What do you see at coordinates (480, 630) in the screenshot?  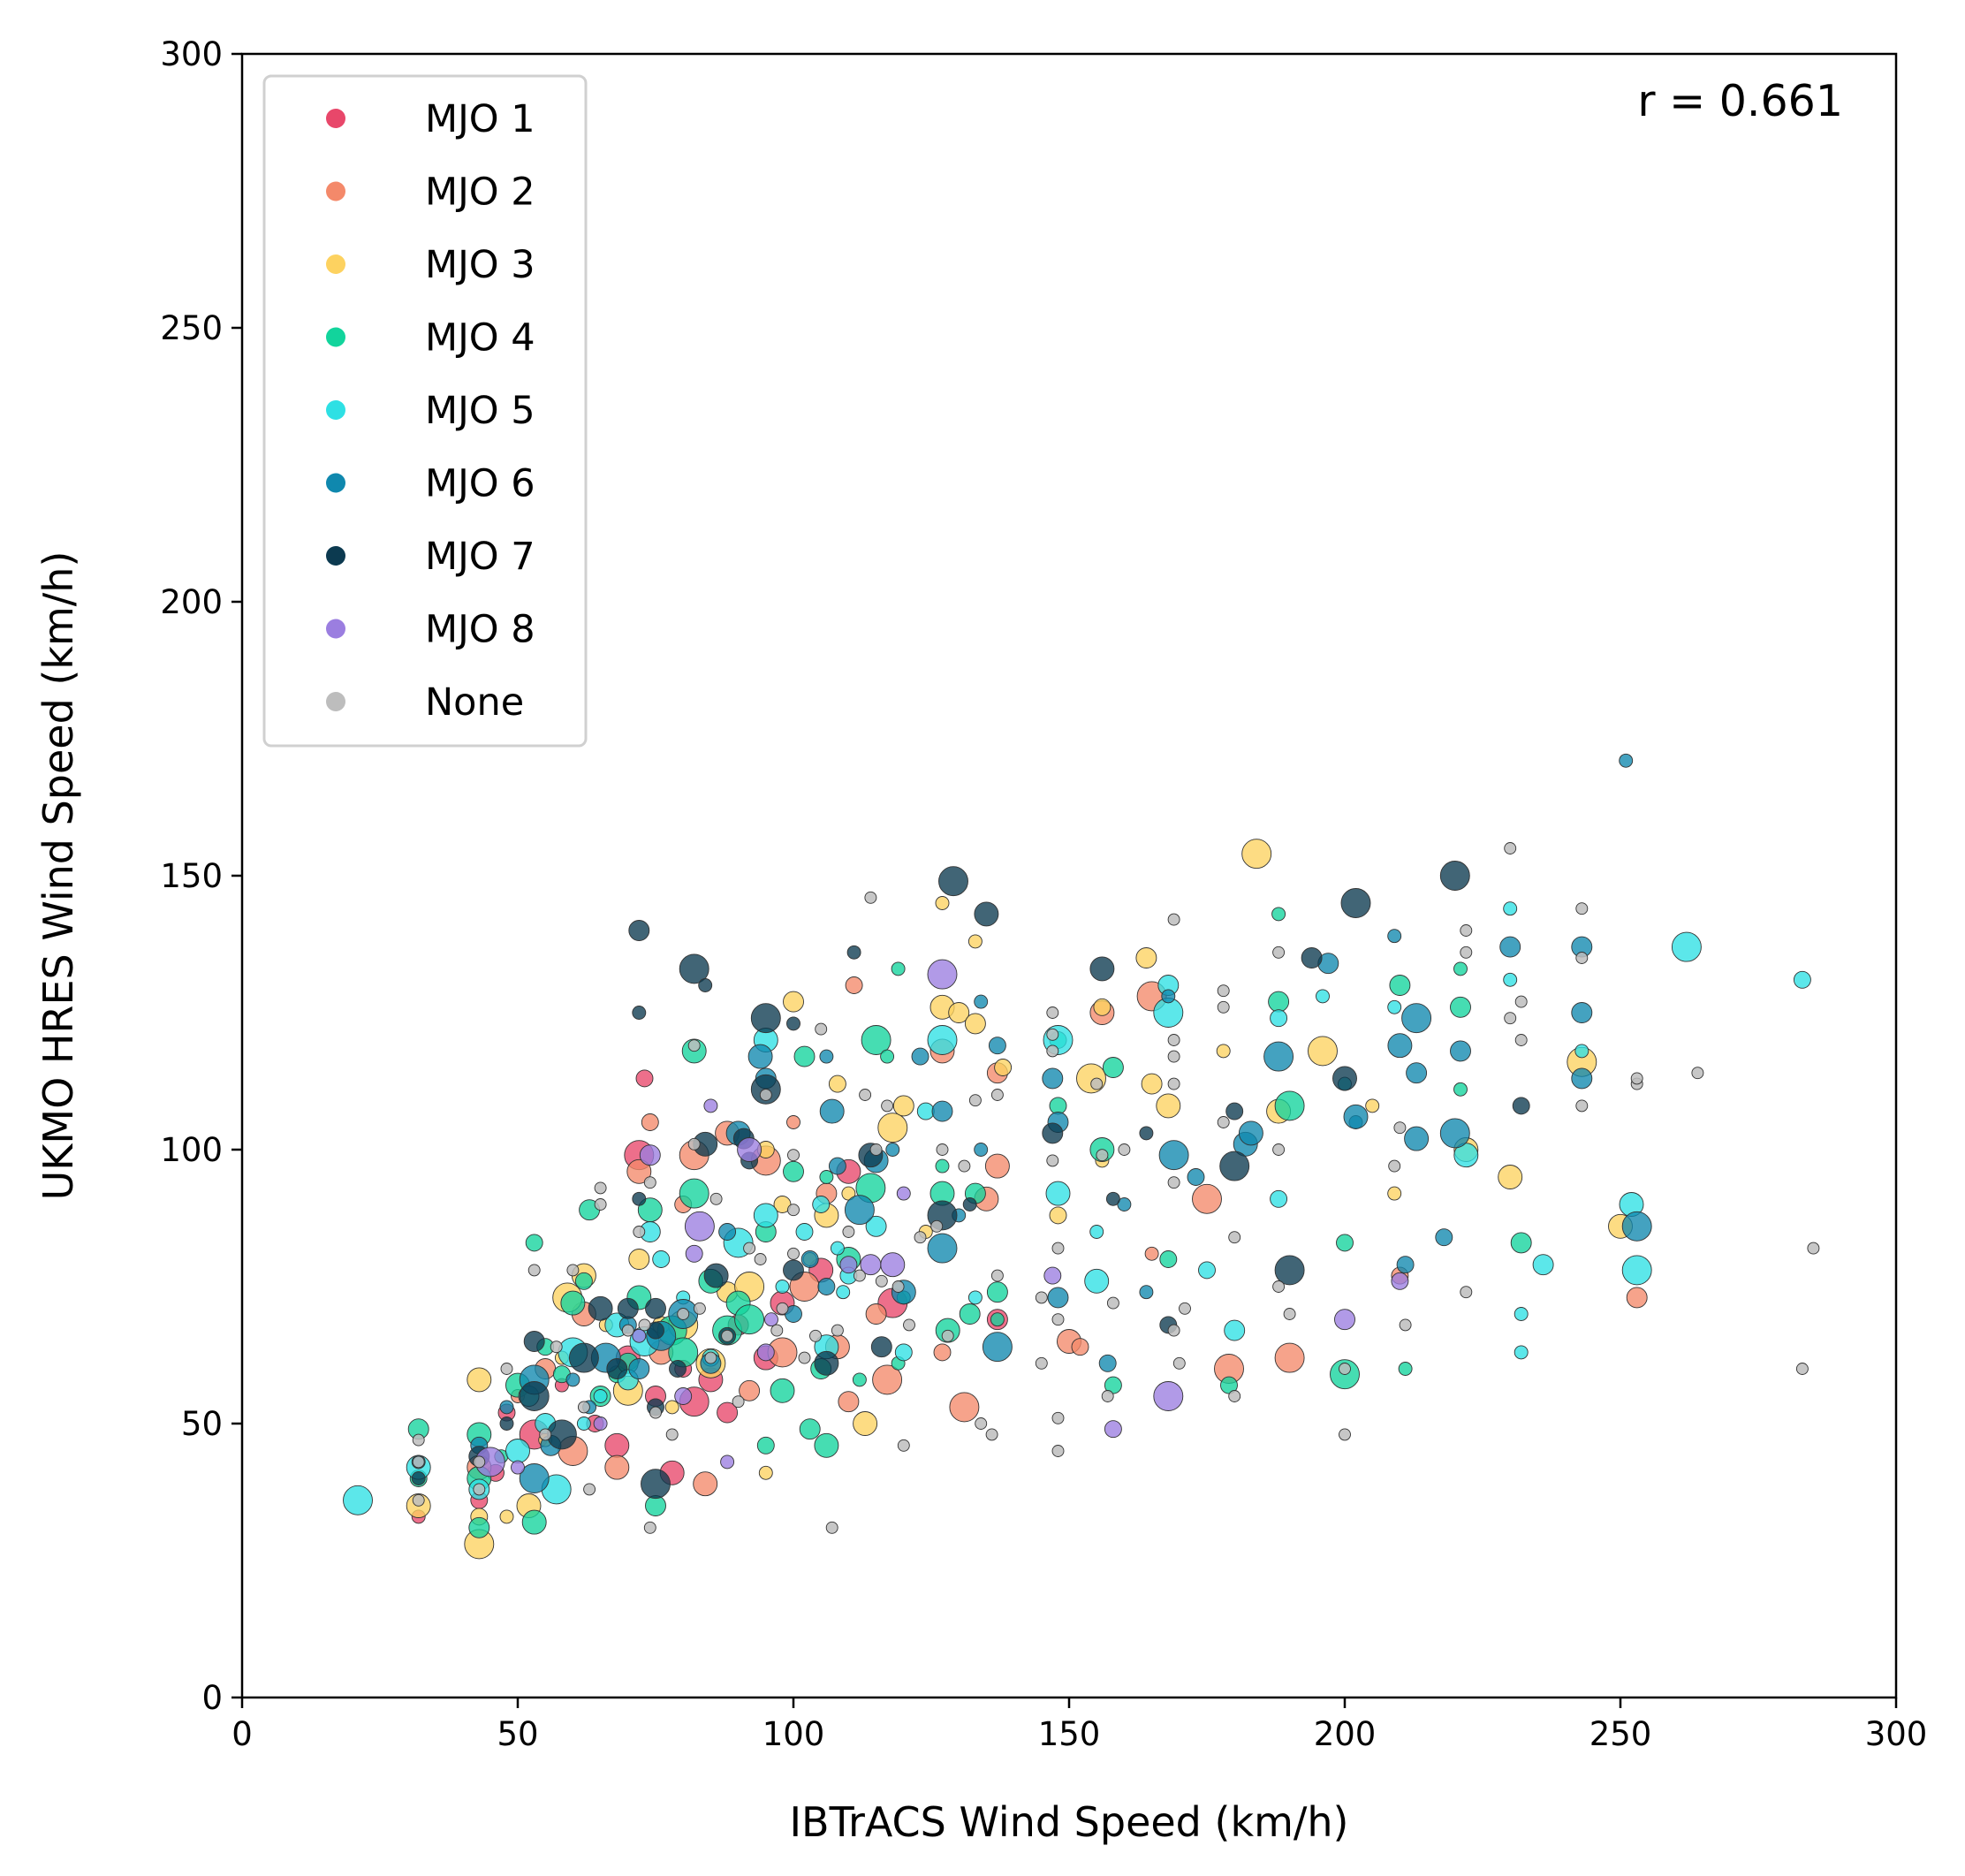 I see `legend-label: MJO 8` at bounding box center [480, 630].